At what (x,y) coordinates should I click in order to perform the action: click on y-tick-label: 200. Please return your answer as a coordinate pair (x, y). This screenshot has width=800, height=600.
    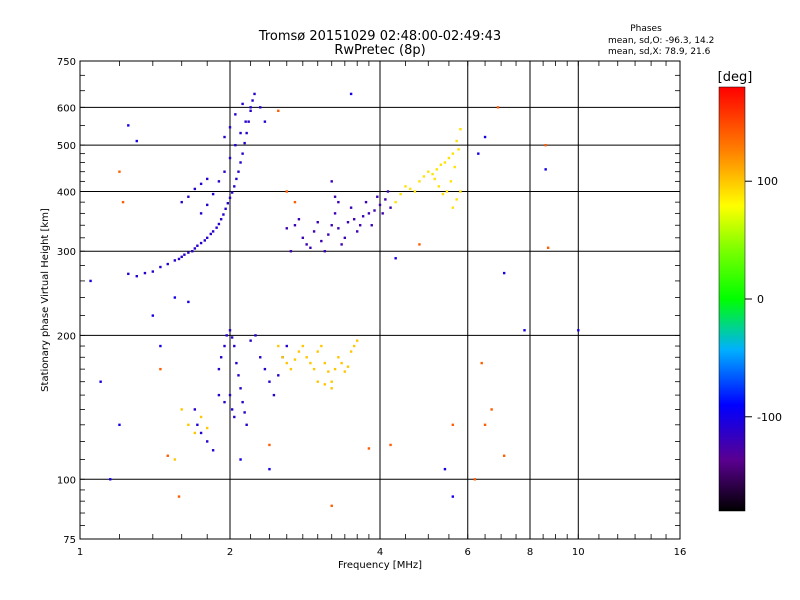
    Looking at the image, I should click on (66, 336).